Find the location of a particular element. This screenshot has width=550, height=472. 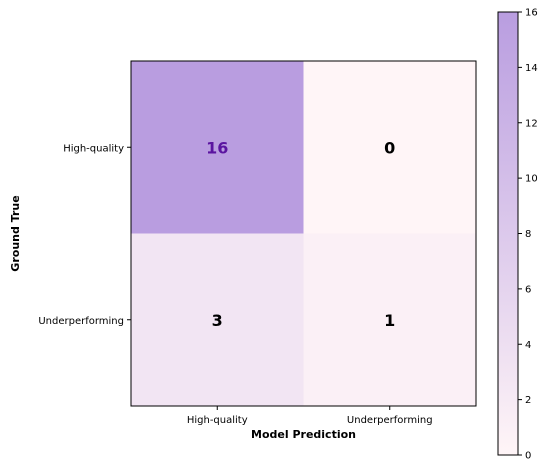

colorbar-tick-label: 10 is located at coordinates (531, 179).